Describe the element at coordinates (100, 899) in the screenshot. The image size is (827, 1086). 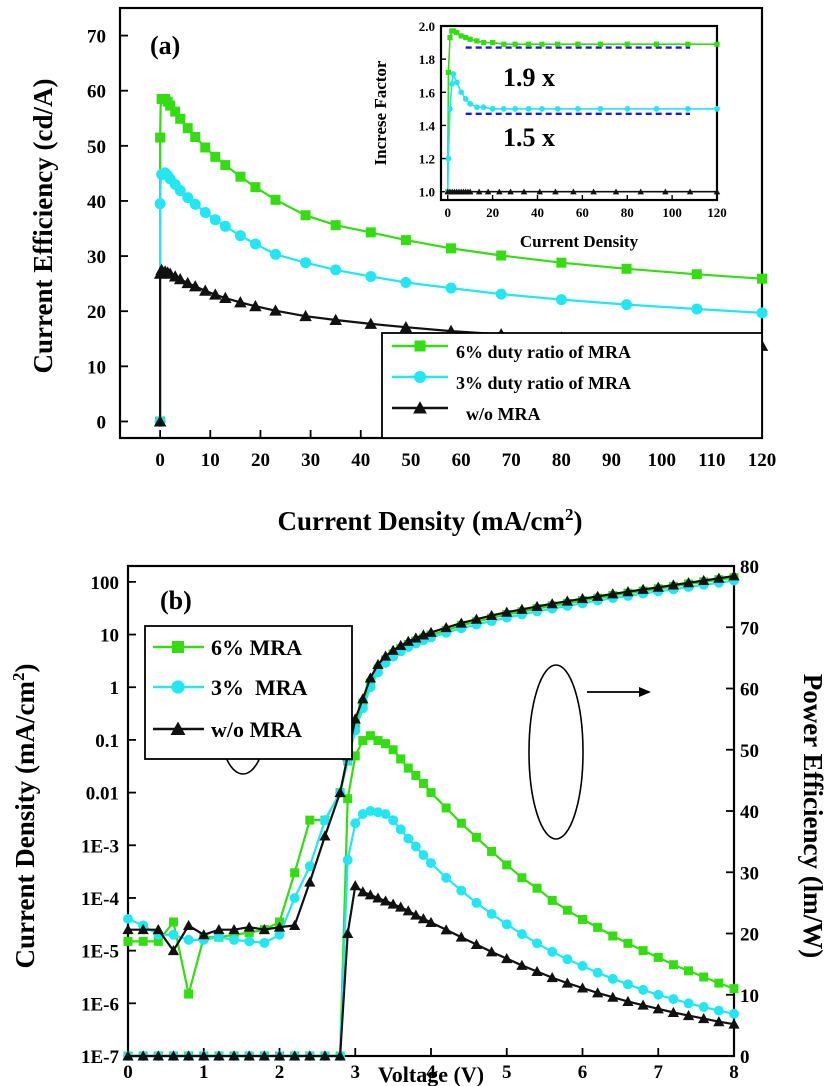
I see `b-y-tick-label-6: 1E-4` at that location.